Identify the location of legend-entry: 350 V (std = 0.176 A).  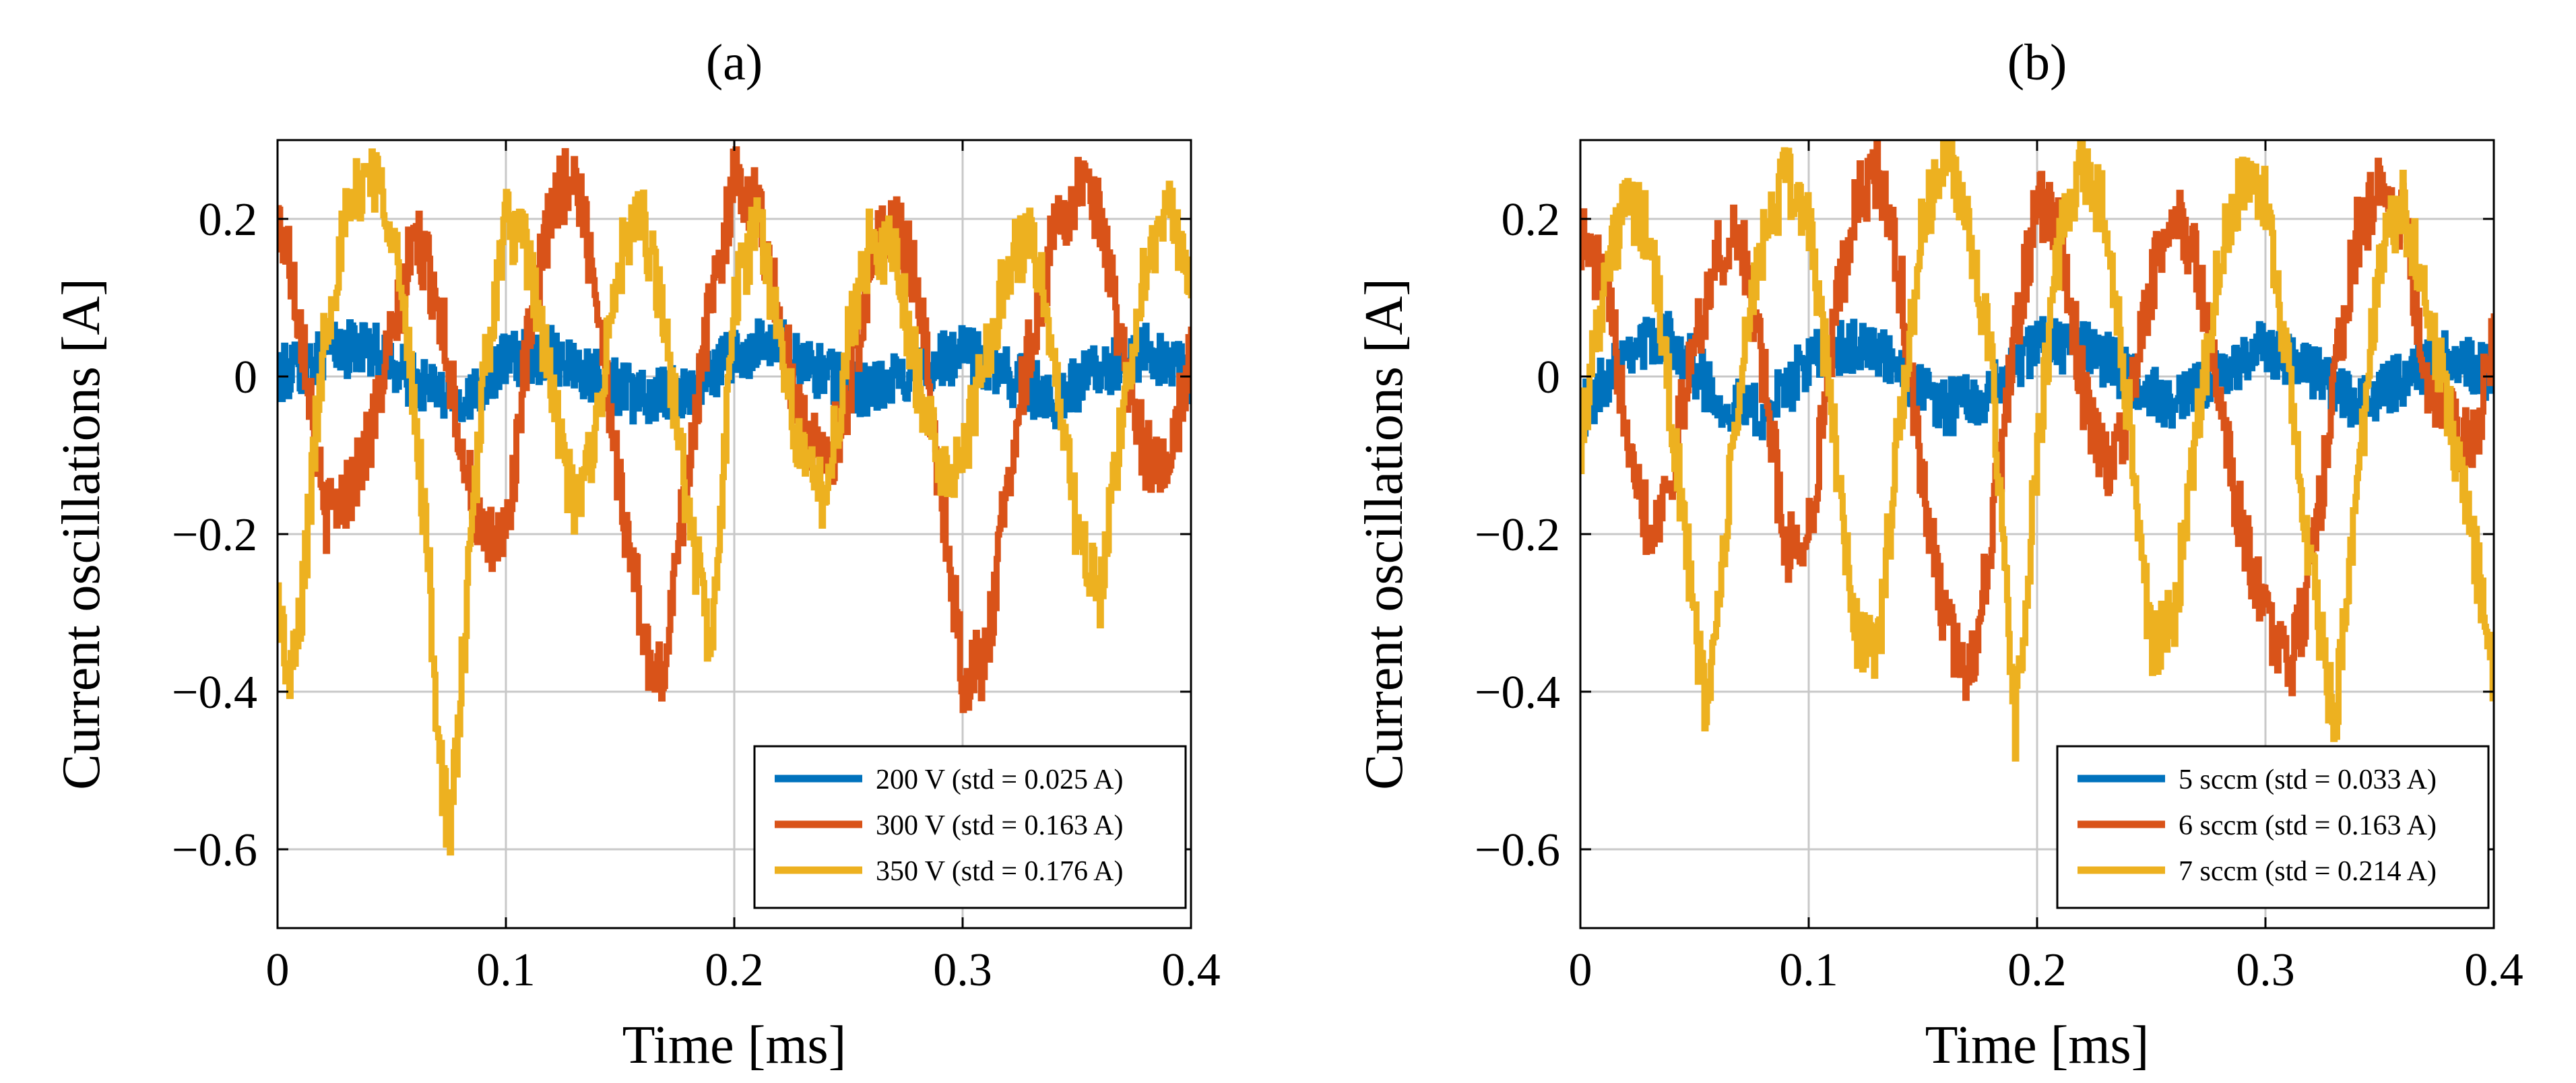
(1000, 871).